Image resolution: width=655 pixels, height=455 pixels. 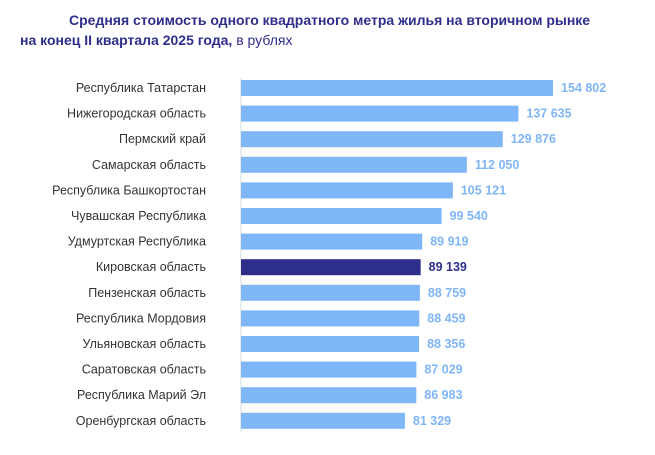 What do you see at coordinates (149, 165) in the screenshot?
I see `category-label: Самарская область` at bounding box center [149, 165].